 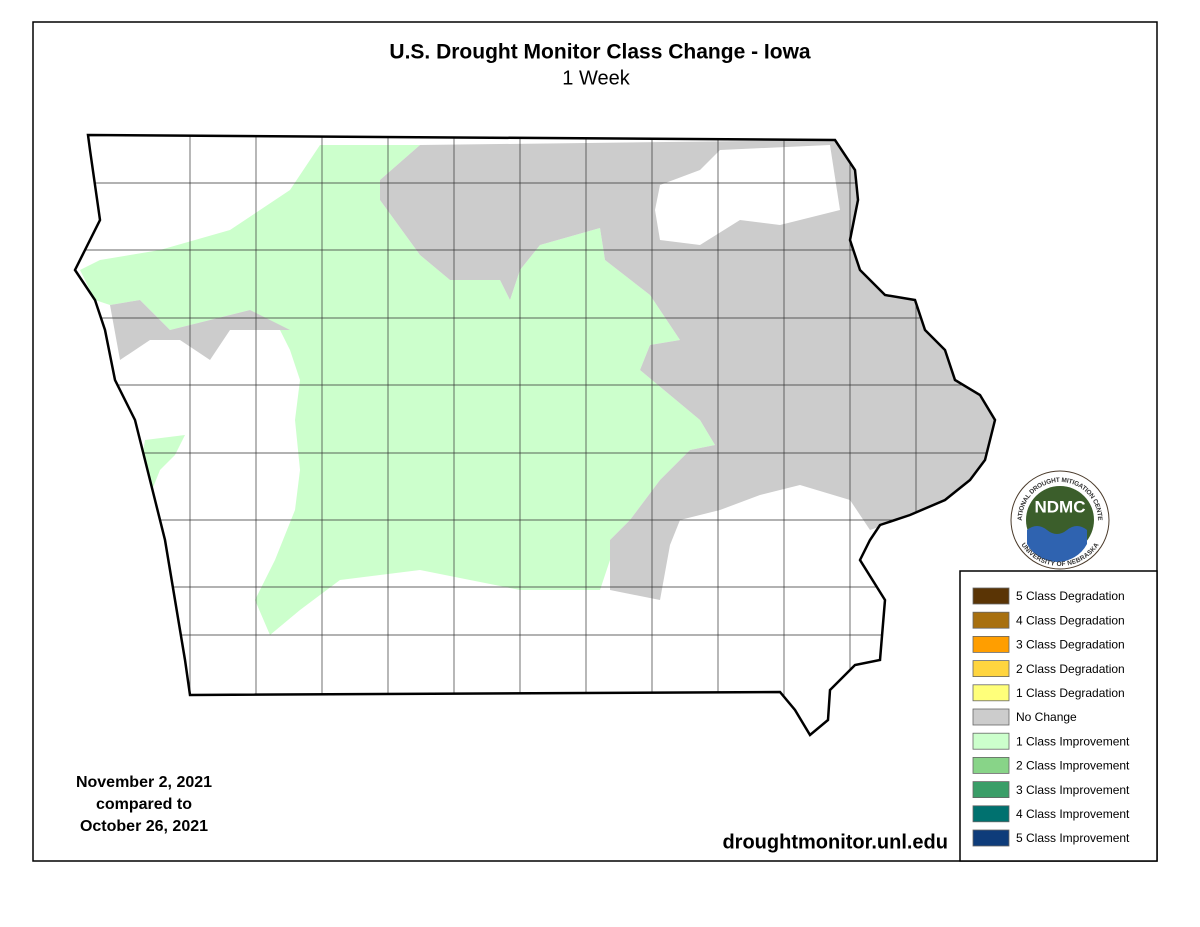 What do you see at coordinates (600, 52) in the screenshot?
I see `title: U.S. Drought Monitor Class Change - Iowa` at bounding box center [600, 52].